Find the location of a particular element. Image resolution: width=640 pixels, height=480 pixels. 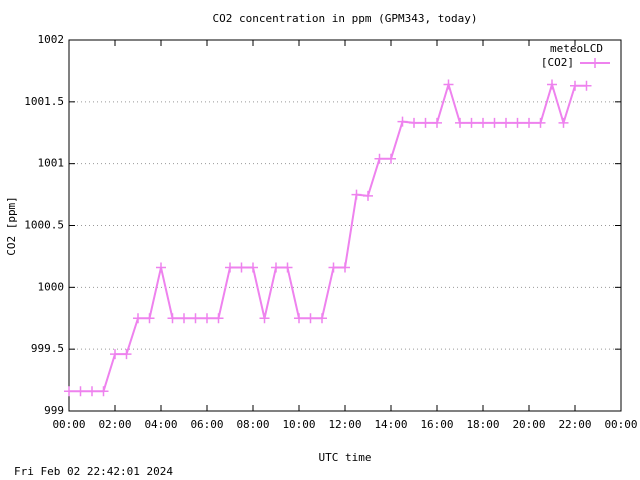

x-axis-label: UTC time is located at coordinates (345, 457).